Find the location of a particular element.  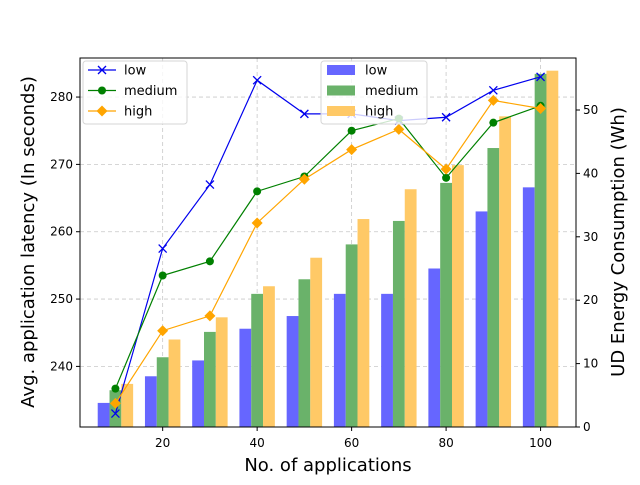

legend-swatch-high is located at coordinates (341, 111).